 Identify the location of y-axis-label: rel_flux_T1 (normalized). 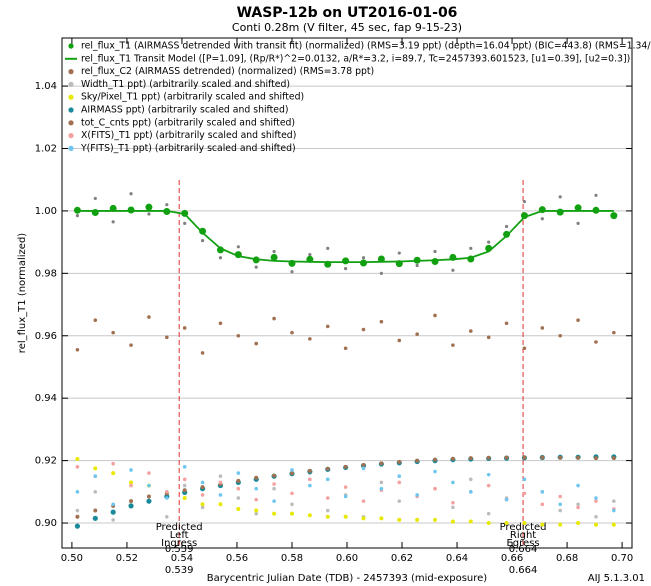
(22, 293).